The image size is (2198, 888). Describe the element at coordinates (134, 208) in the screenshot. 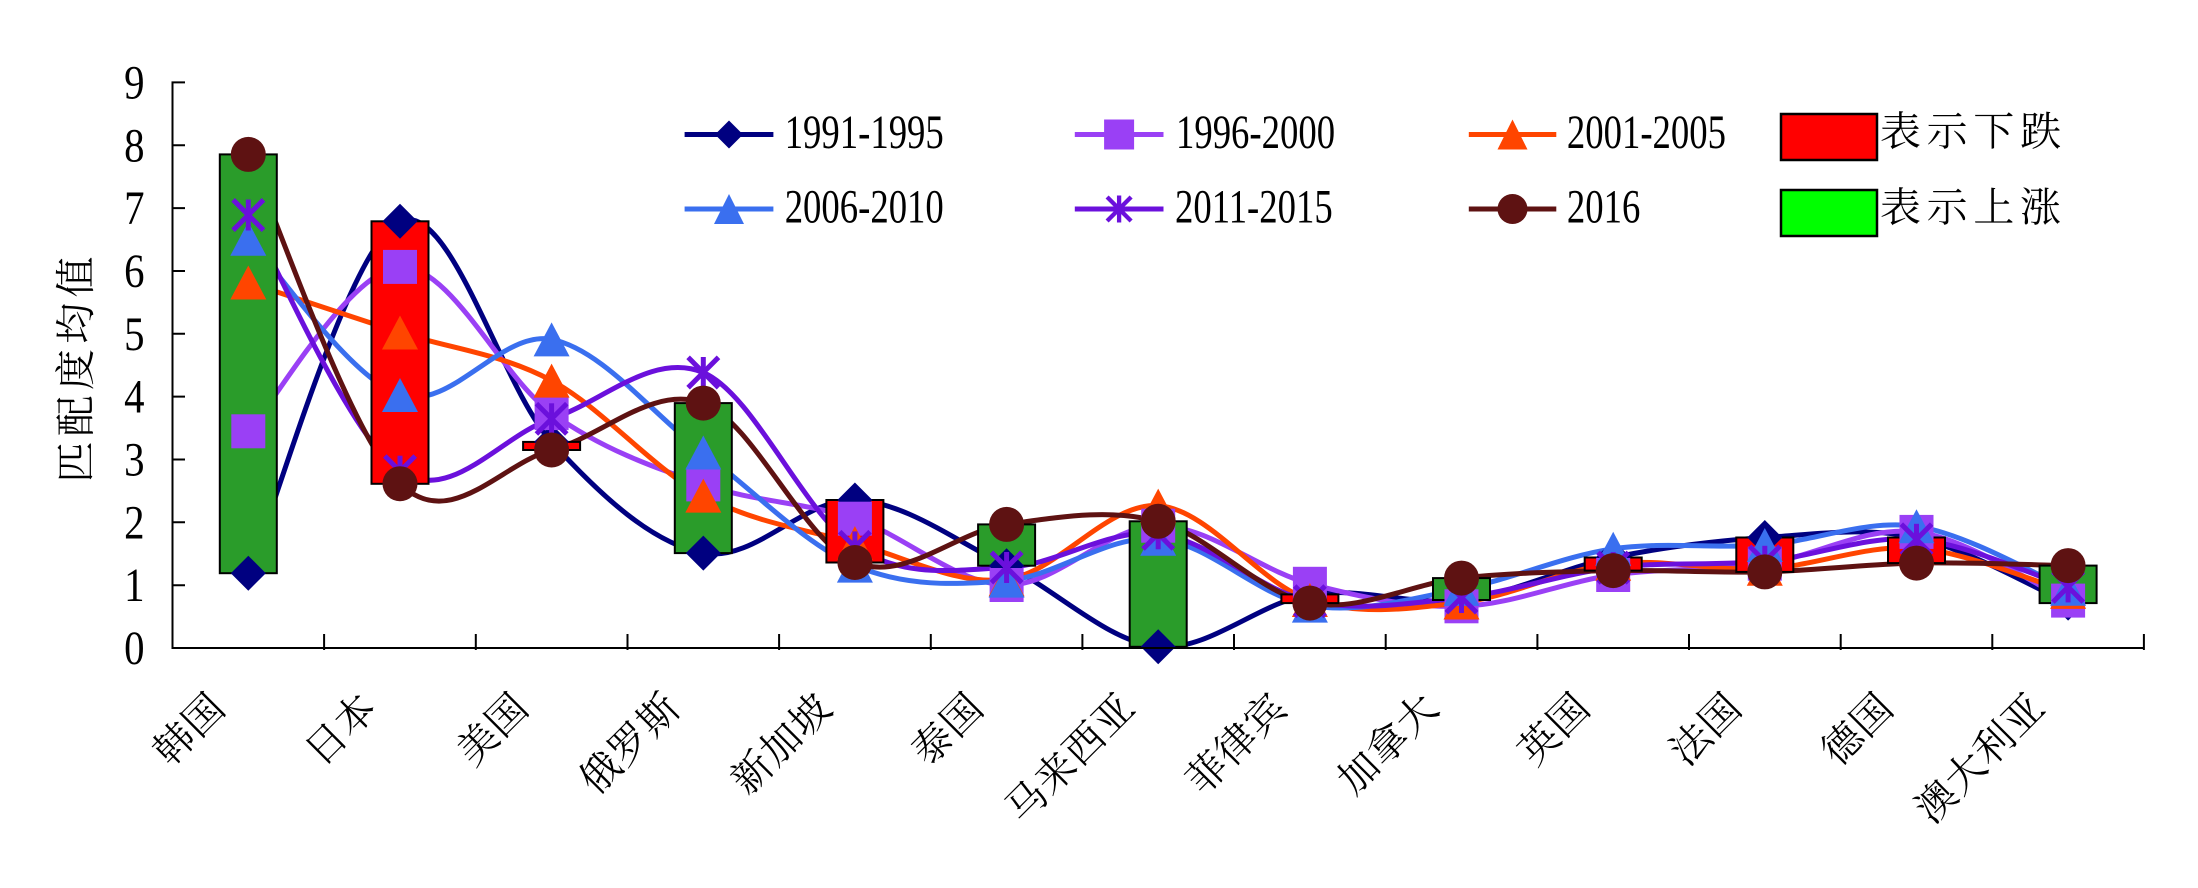

I see `svg-text: 7` at that location.